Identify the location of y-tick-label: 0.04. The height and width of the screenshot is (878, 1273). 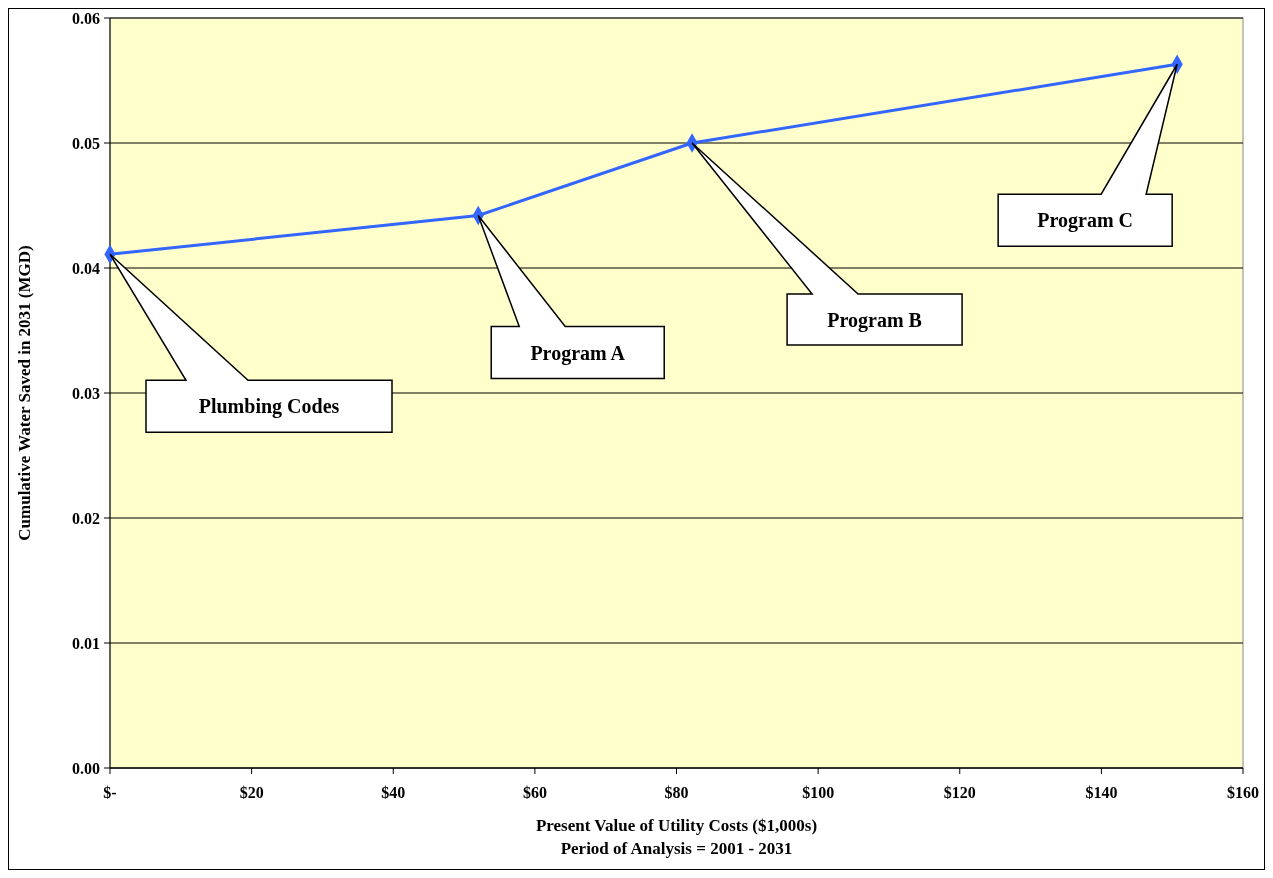
(86, 268).